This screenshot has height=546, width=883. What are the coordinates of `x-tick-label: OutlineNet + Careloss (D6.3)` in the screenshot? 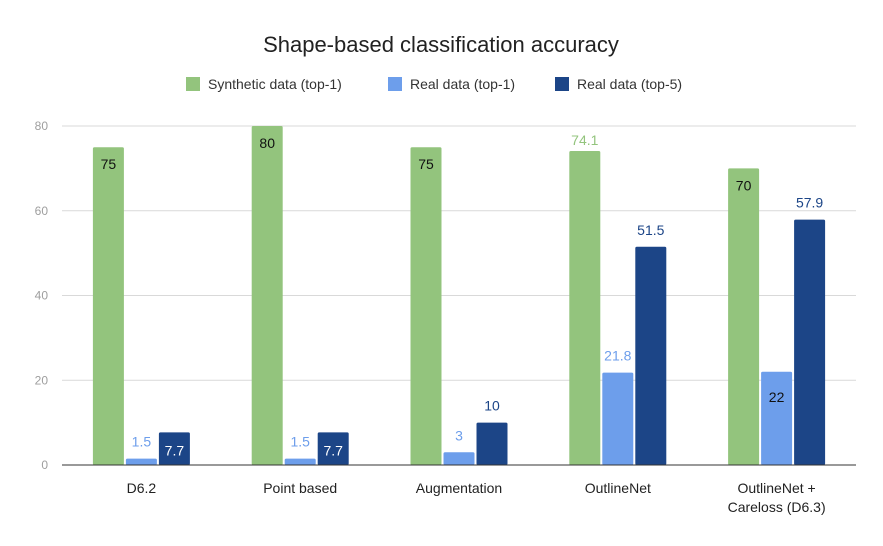 It's located at (777, 497).